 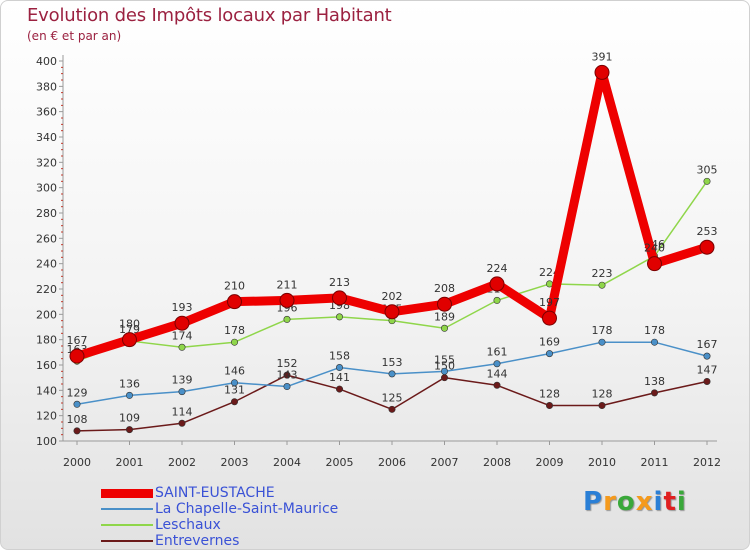 I want to click on data-label: 202, so click(x=392, y=296).